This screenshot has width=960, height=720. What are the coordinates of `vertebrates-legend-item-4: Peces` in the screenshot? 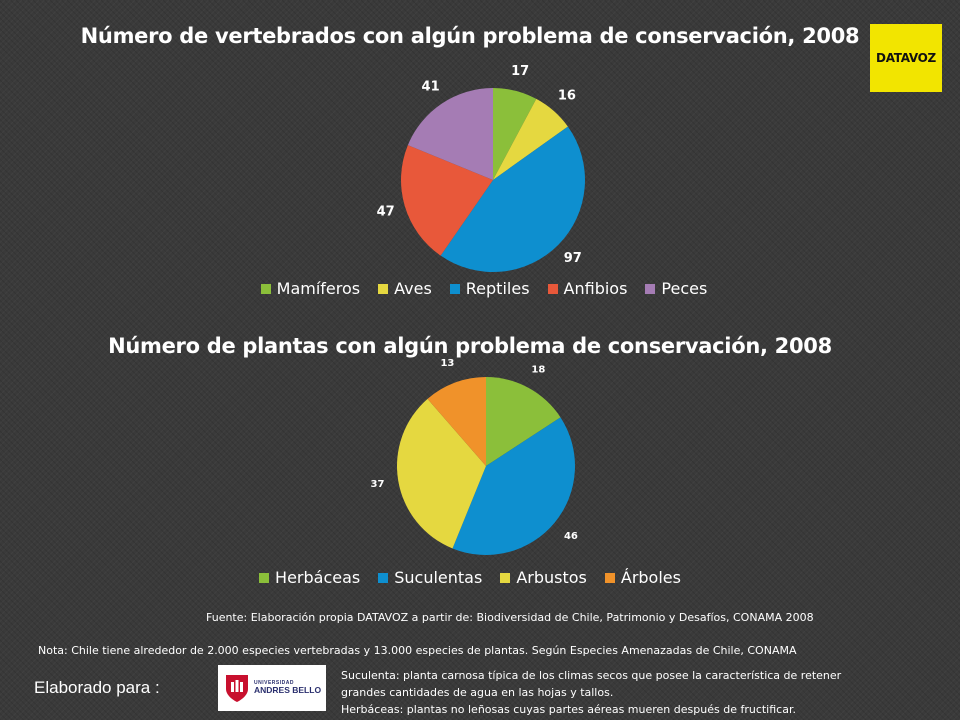 It's located at (676, 288).